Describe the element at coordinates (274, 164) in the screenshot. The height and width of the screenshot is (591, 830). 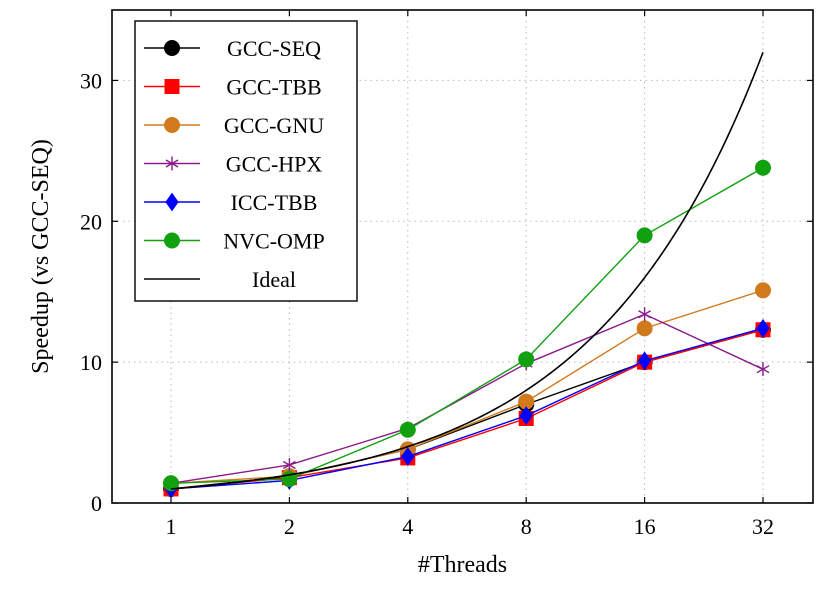
I see `legend-label: GCC-HPX` at that location.